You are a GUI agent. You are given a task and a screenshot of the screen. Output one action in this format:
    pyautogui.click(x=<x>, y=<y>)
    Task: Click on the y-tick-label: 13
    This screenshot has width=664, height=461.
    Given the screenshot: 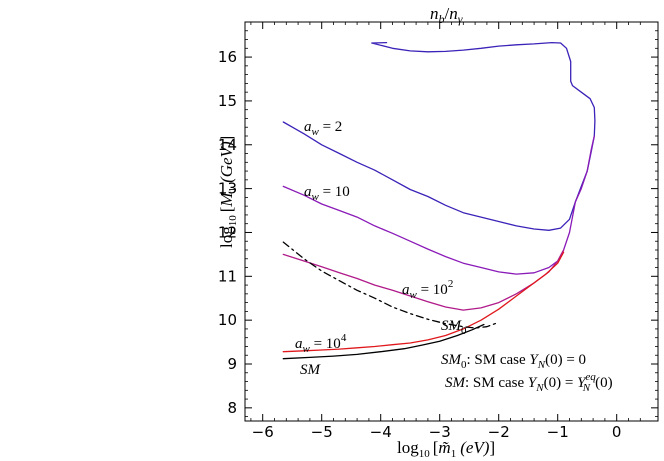 What is the action you would take?
    pyautogui.click(x=227, y=189)
    